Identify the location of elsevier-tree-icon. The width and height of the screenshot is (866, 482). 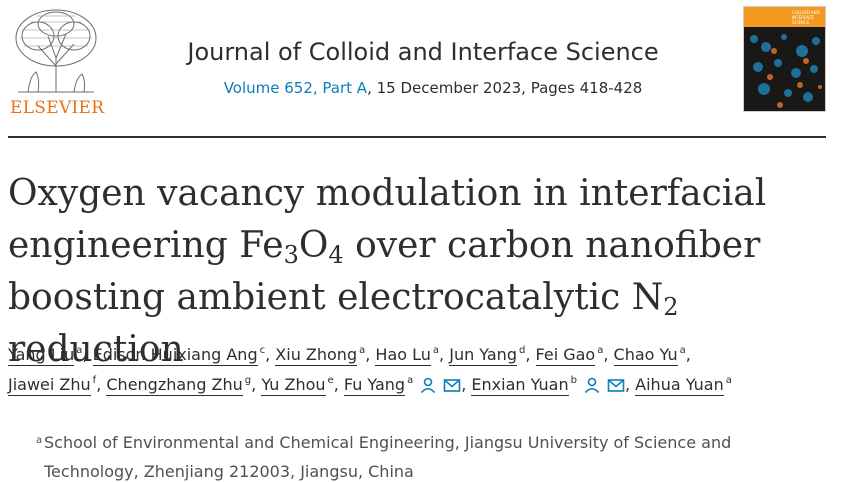
(56, 50).